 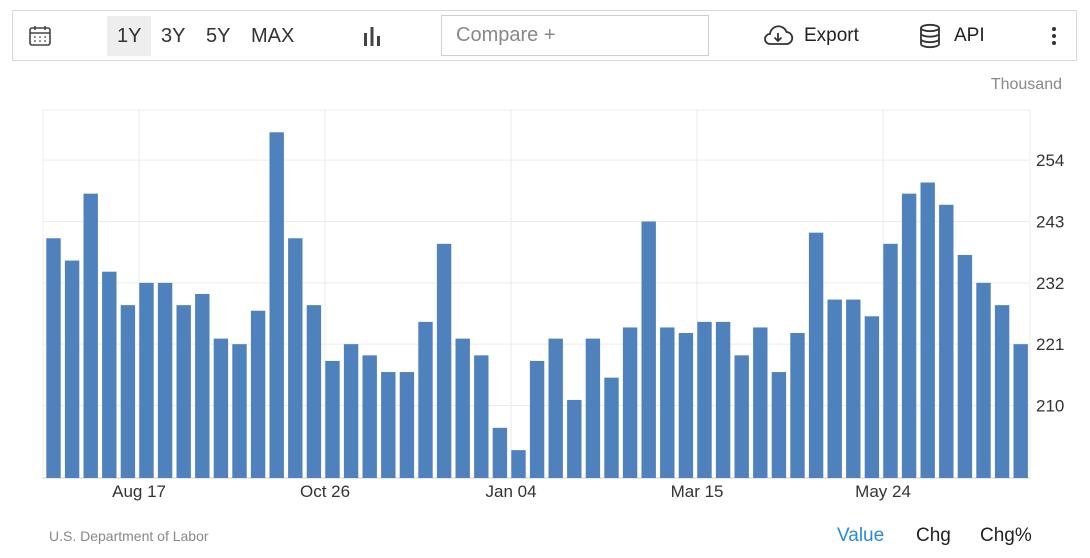 I want to click on y-axis-ticks: 210 221 232 243 254, so click(x=1050, y=283).